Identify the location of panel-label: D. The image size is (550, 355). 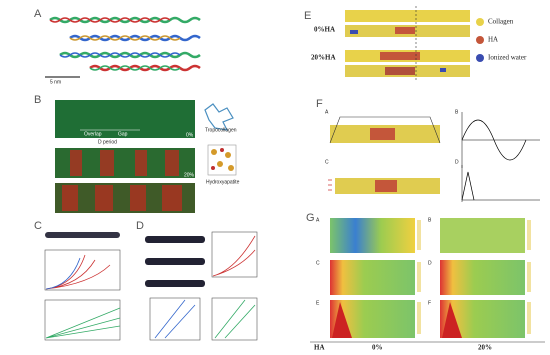
(140, 226).